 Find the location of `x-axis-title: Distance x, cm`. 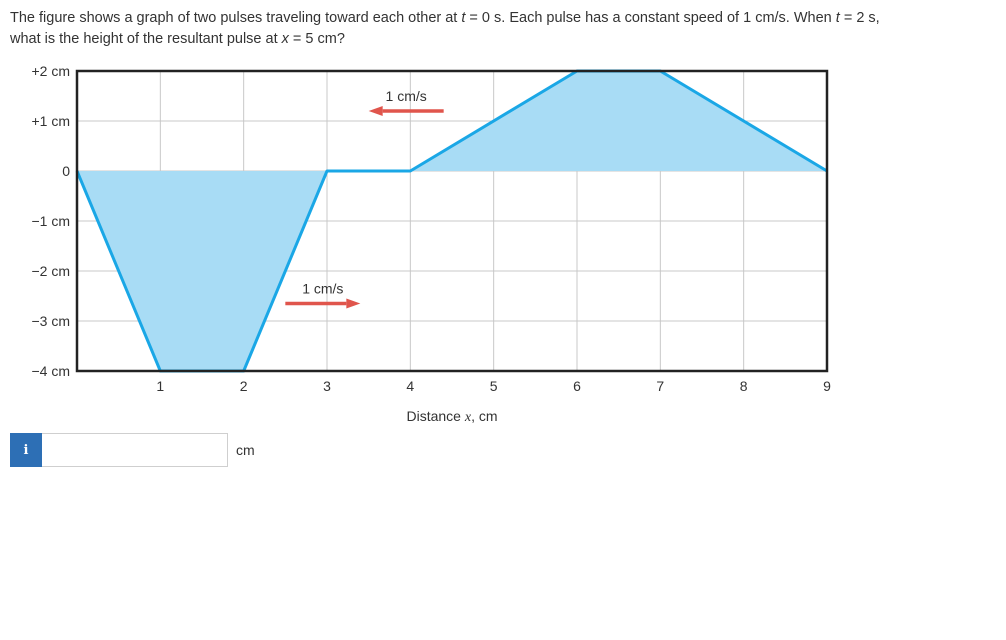

x-axis-title: Distance x, cm is located at coordinates (451, 416).